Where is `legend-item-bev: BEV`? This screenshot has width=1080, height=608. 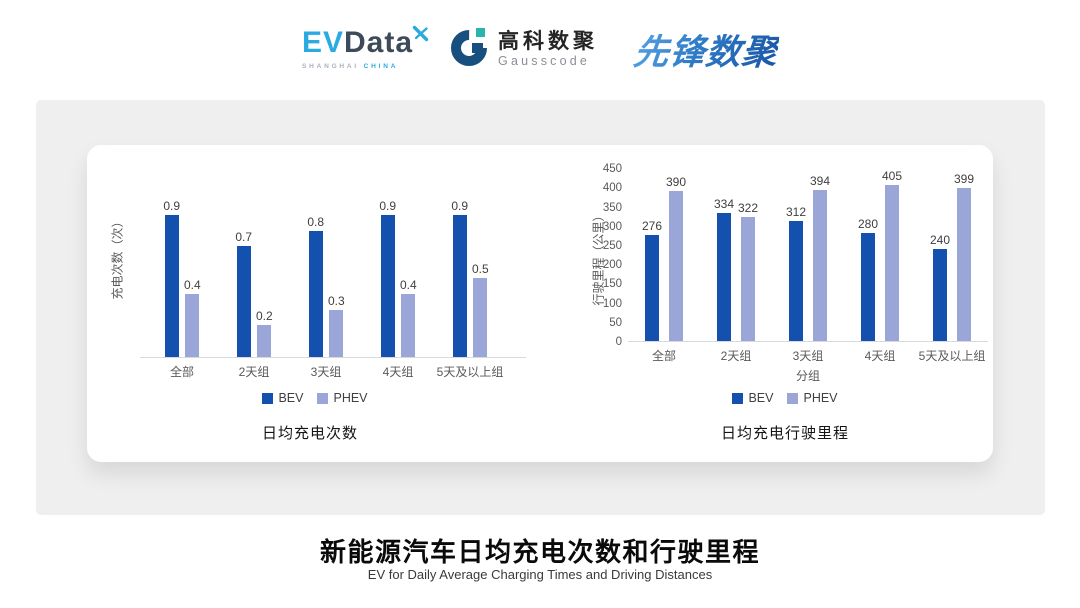
legend-item-bev: BEV is located at coordinates (752, 398).